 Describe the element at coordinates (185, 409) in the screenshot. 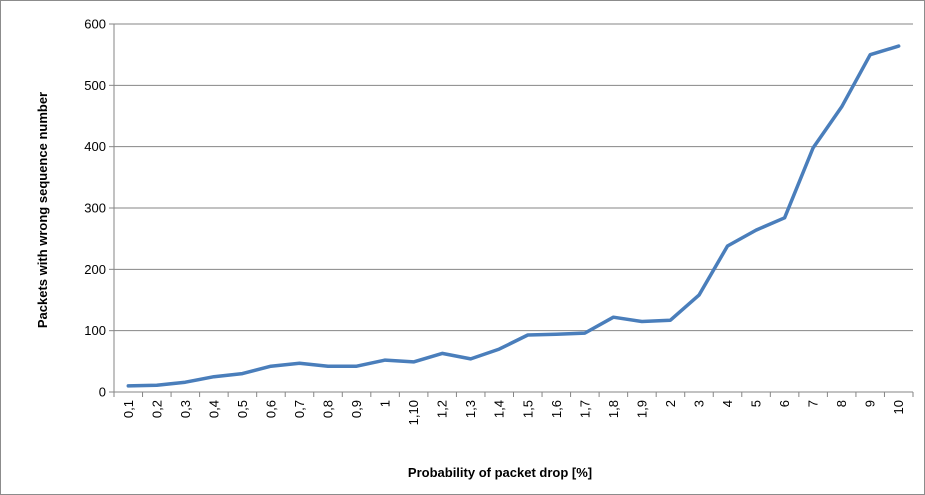

I see `x-tick-label: 0,3` at that location.